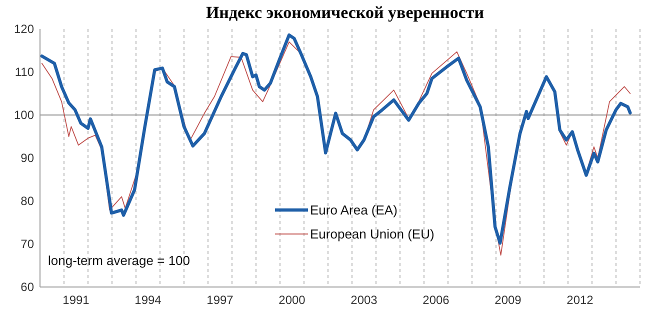  Describe the element at coordinates (220, 300) in the screenshot. I see `x-tick-label: 1997` at that location.